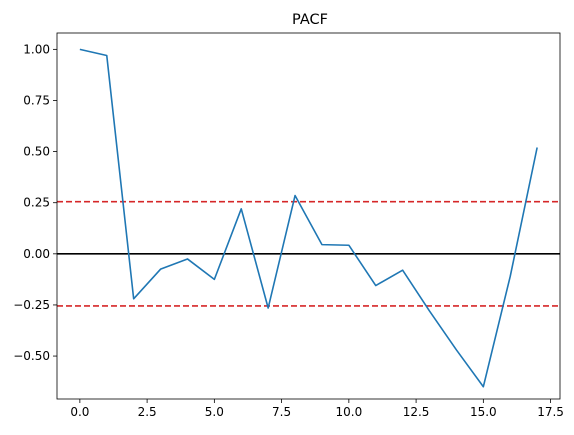 Image resolution: width=574 pixels, height=435 pixels. I want to click on y-tick-label: 0.50, so click(36, 152).